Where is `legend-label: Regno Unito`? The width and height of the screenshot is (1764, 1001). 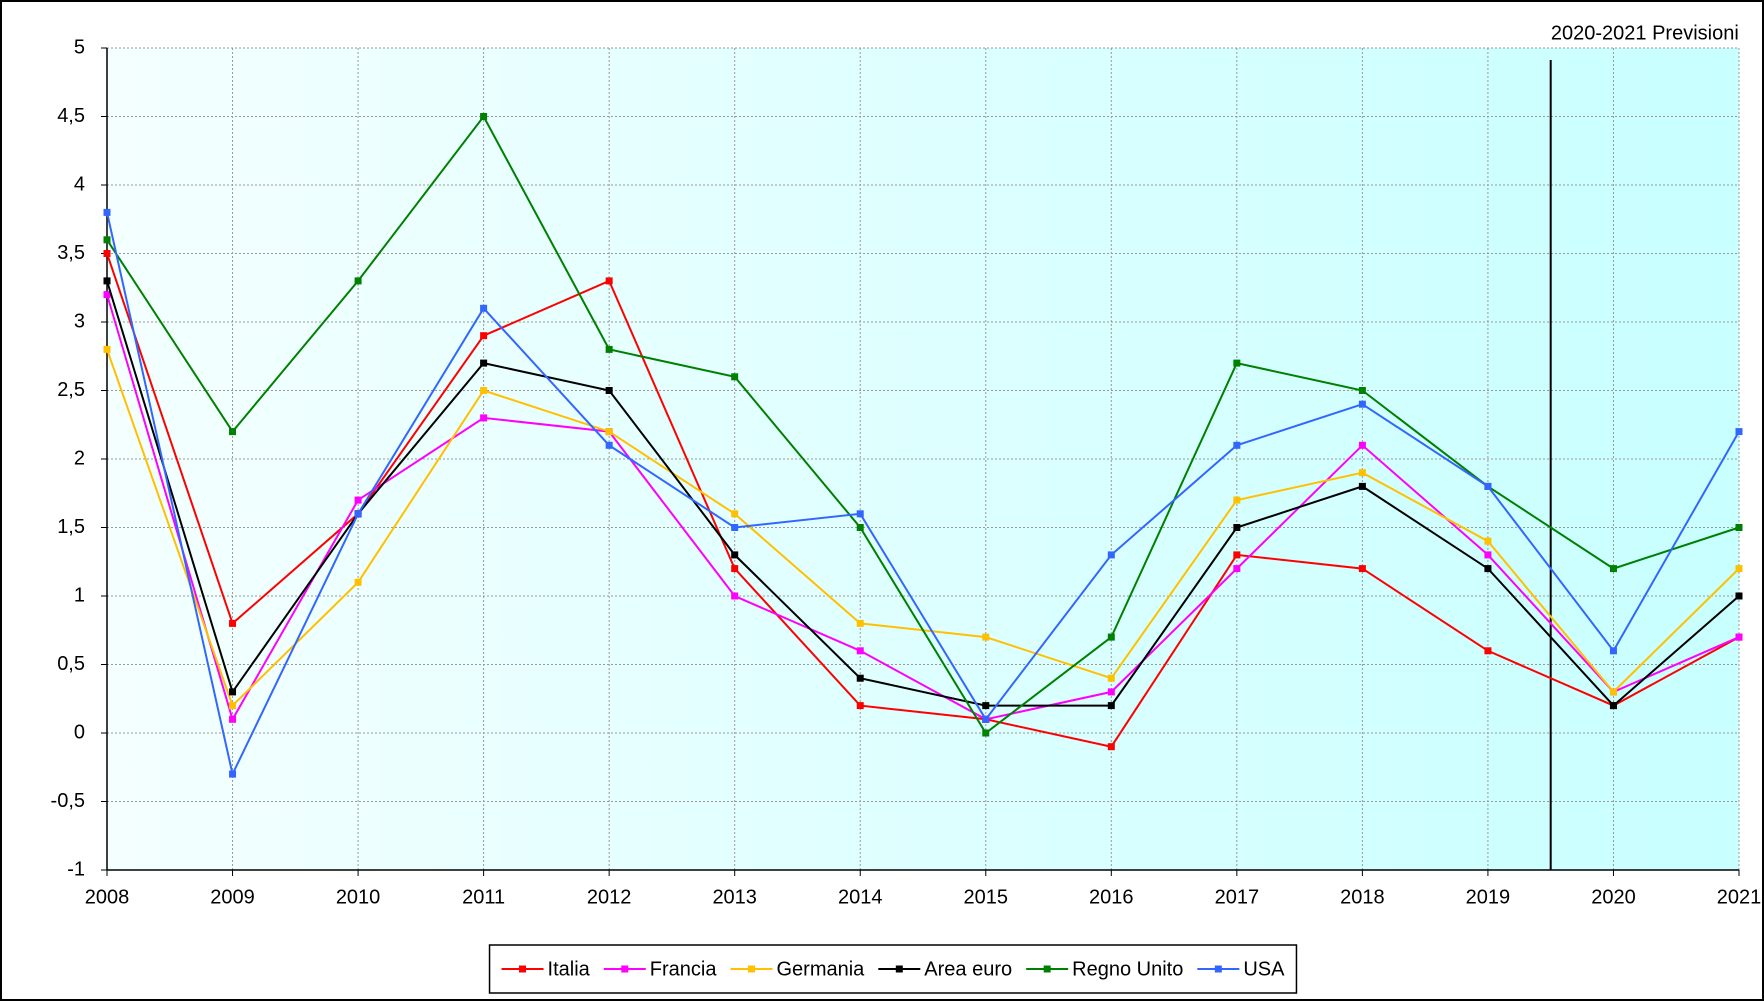 legend-label: Regno Unito is located at coordinates (1127, 969).